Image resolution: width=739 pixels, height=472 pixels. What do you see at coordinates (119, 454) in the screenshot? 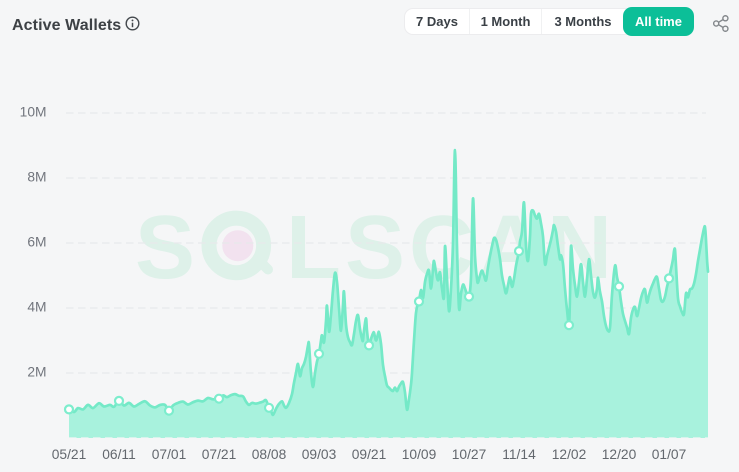
I see `svg-text: 06/11` at bounding box center [119, 454].